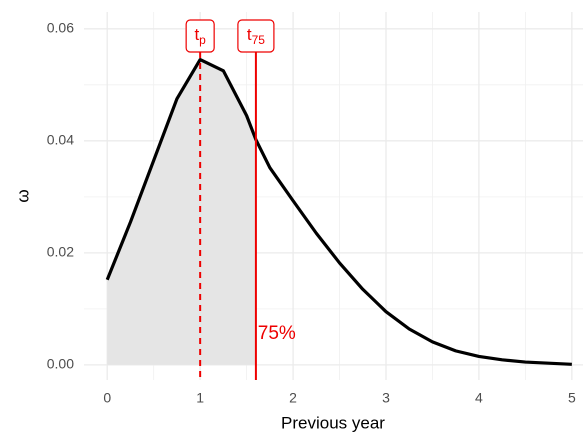  I want to click on y-tick-label: 0.00, so click(60, 364).